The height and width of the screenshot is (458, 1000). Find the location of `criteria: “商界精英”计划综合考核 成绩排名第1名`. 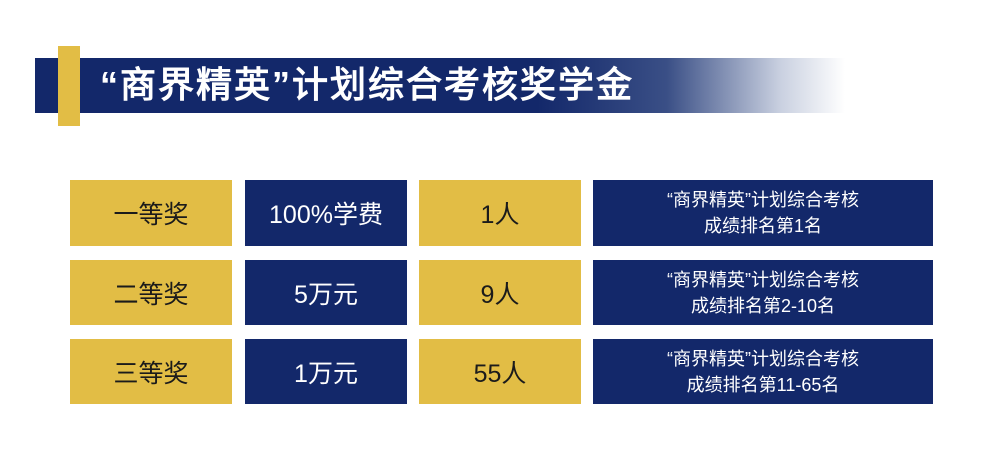

criteria: “商界精英”计划综合考核 成绩排名第1名 is located at coordinates (763, 213).